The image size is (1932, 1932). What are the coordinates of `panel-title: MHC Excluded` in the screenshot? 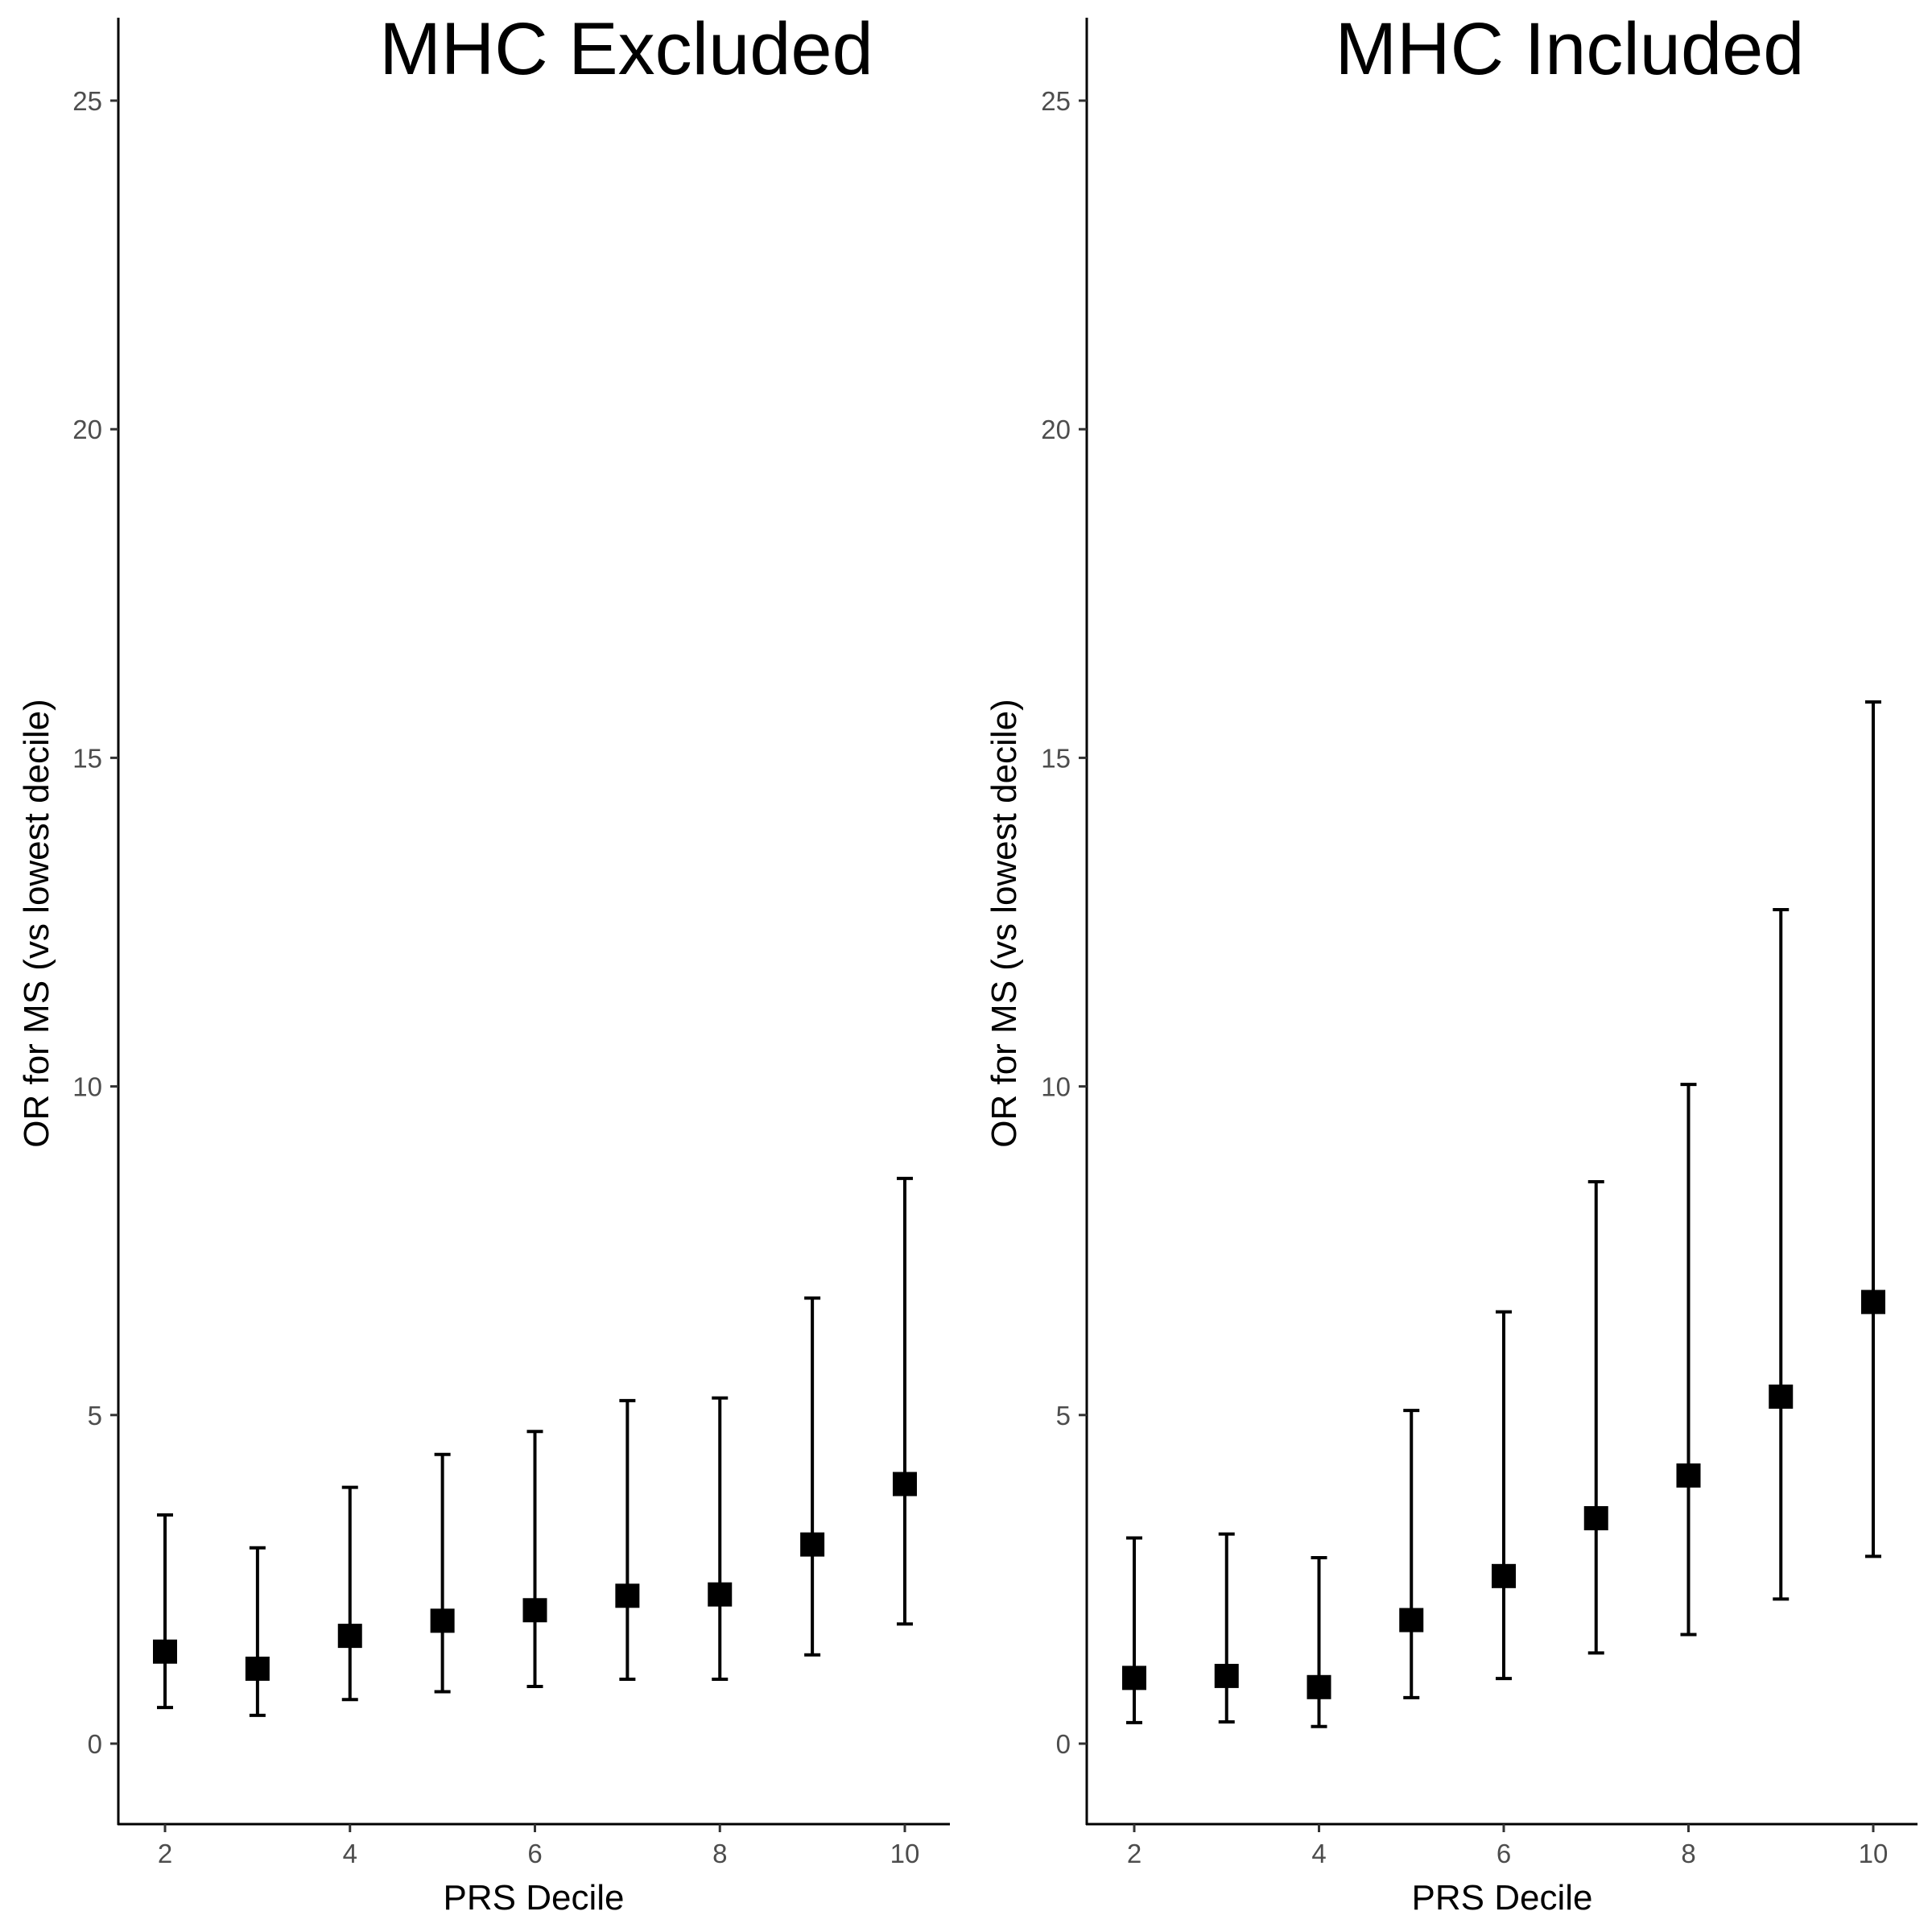 It's located at (626, 49).